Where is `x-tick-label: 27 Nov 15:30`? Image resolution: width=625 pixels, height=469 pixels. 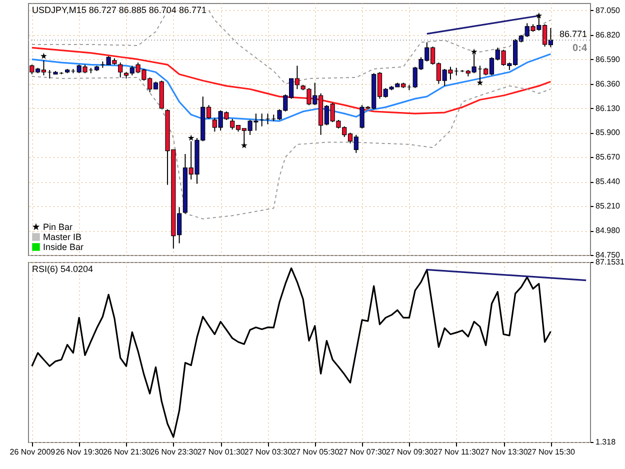 x-tick-label: 27 Nov 15:30 is located at coordinates (551, 452).